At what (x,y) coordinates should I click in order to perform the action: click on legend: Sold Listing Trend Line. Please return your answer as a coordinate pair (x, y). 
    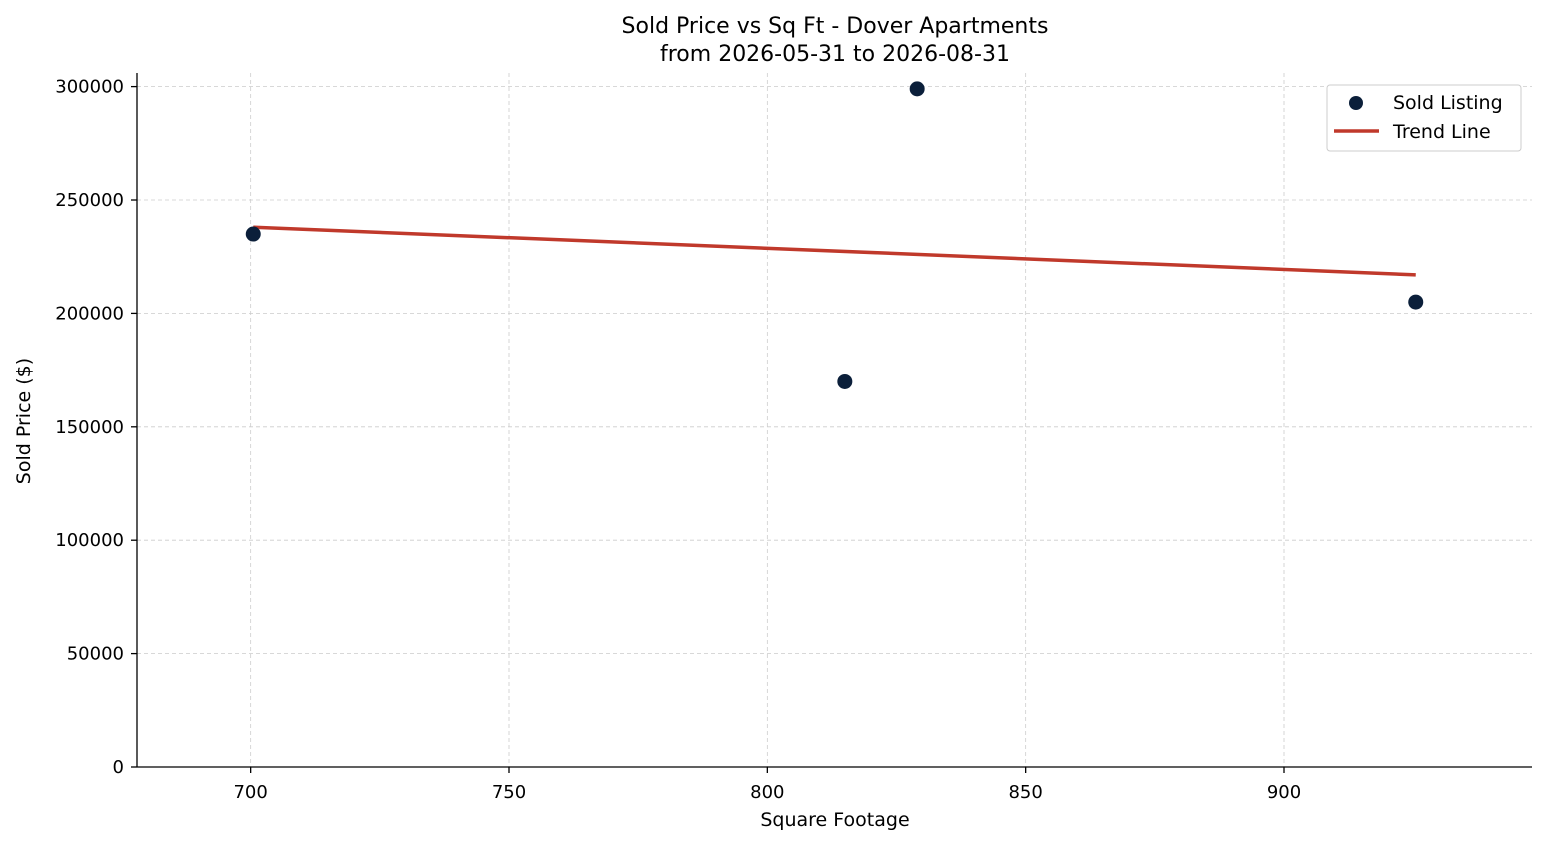
    Looking at the image, I should click on (1424, 118).